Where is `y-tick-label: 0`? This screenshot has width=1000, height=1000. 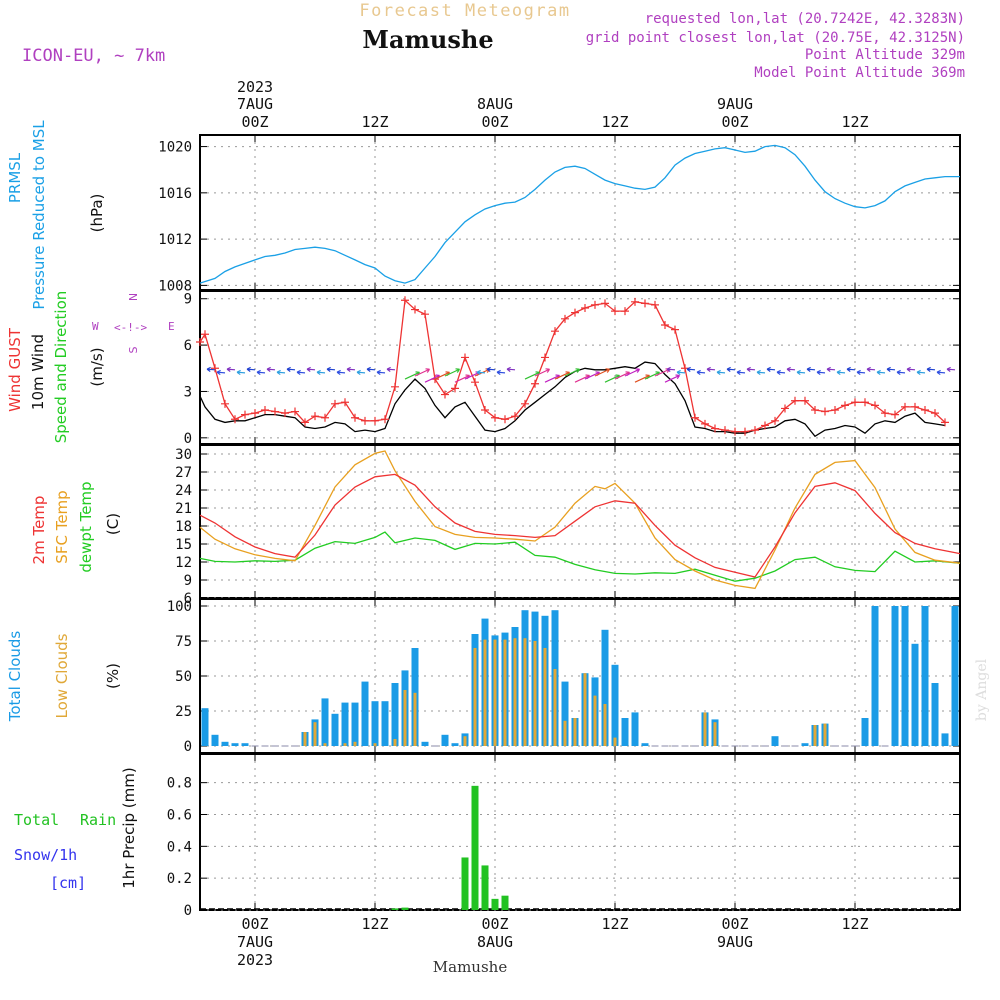
y-tick-label: 0 is located at coordinates (188, 747).